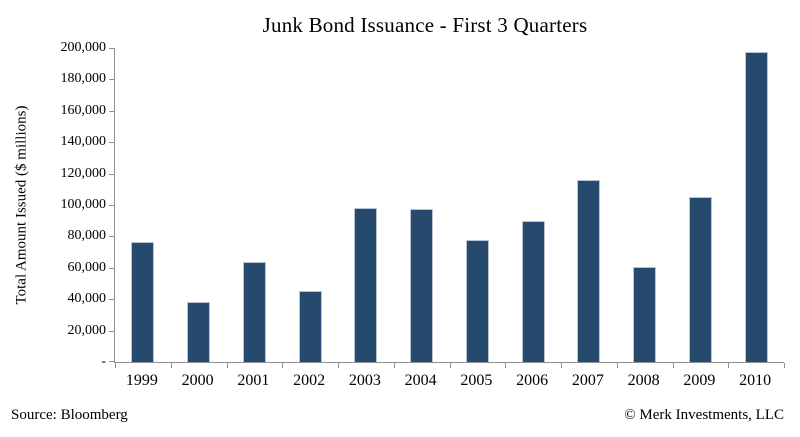 The width and height of the screenshot is (800, 437). Describe the element at coordinates (141, 380) in the screenshot. I see `x-category-label-1999: 1999` at that location.